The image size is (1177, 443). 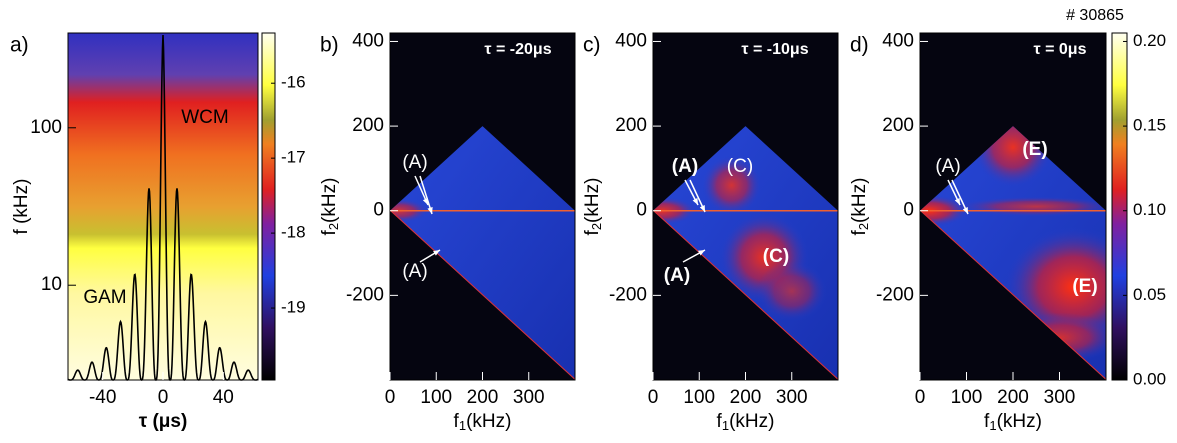 What do you see at coordinates (859, 45) in the screenshot?
I see `panel-label: d)` at bounding box center [859, 45].